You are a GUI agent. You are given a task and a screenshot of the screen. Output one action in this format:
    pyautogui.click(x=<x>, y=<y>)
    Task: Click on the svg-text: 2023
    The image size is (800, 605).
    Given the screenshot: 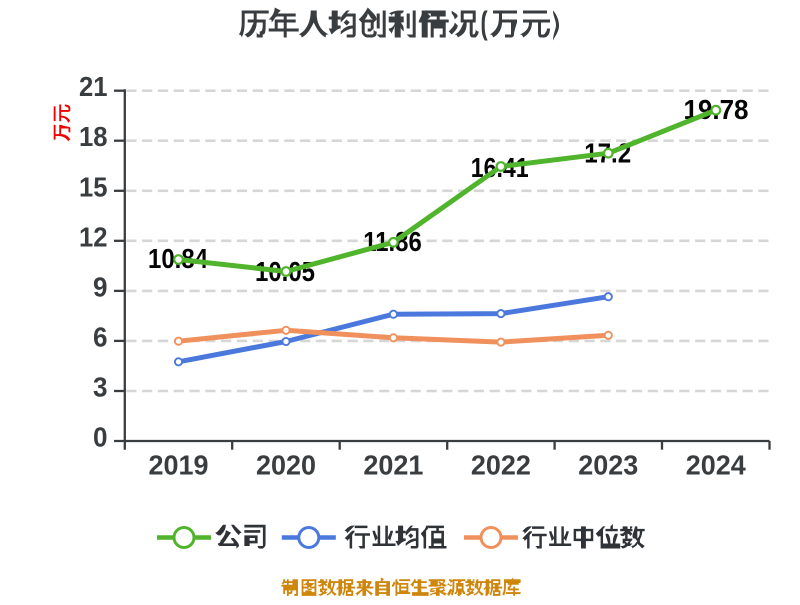 What is the action you would take?
    pyautogui.click(x=608, y=465)
    